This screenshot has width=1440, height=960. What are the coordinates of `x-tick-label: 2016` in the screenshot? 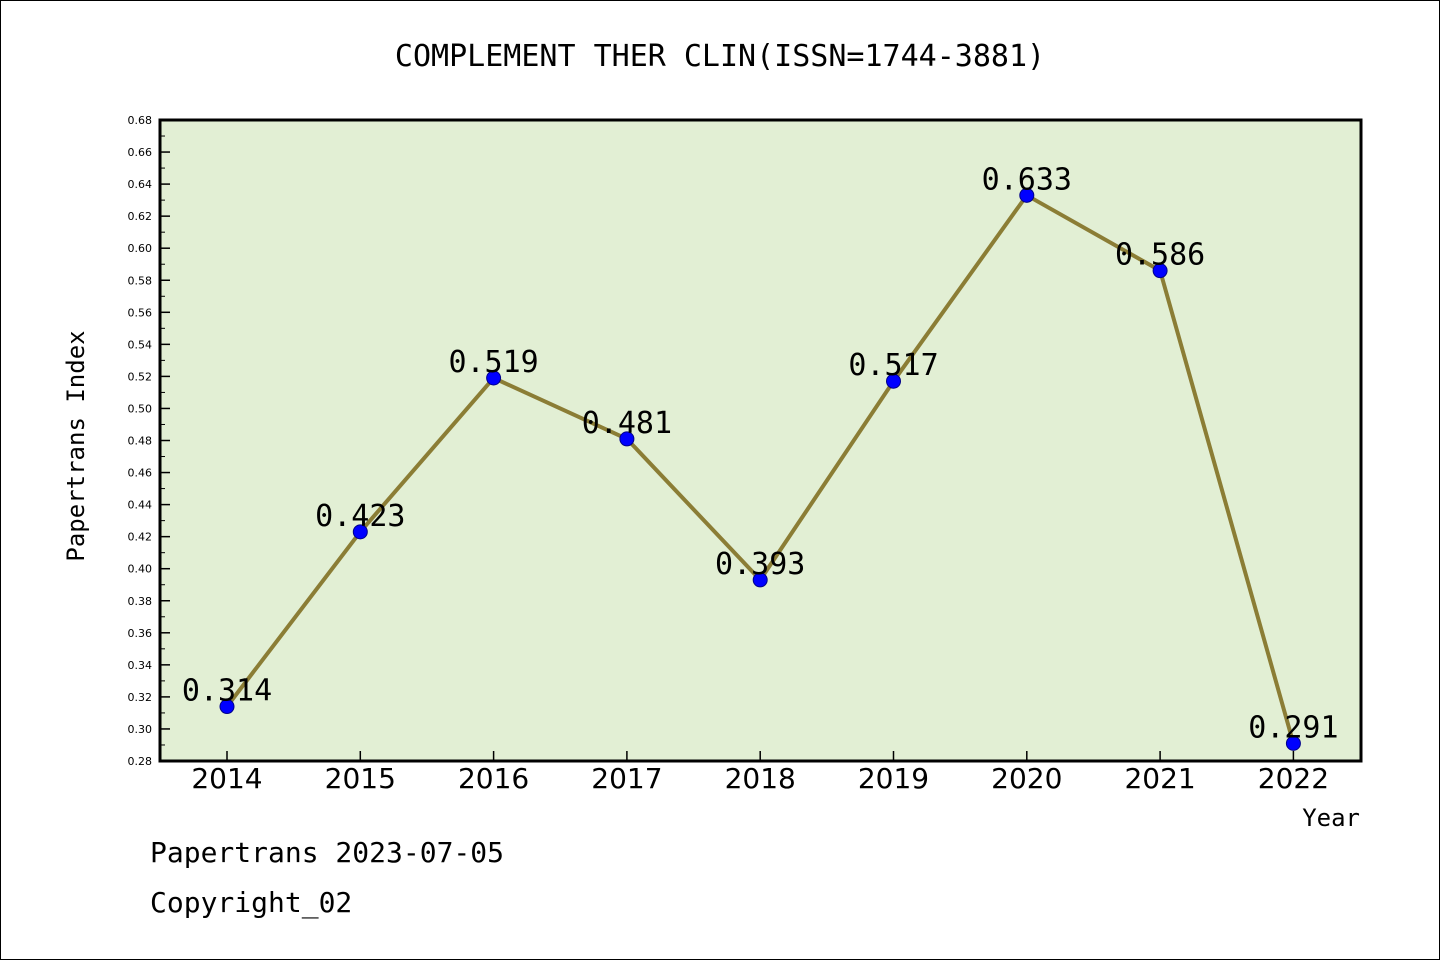 It's located at (493, 778).